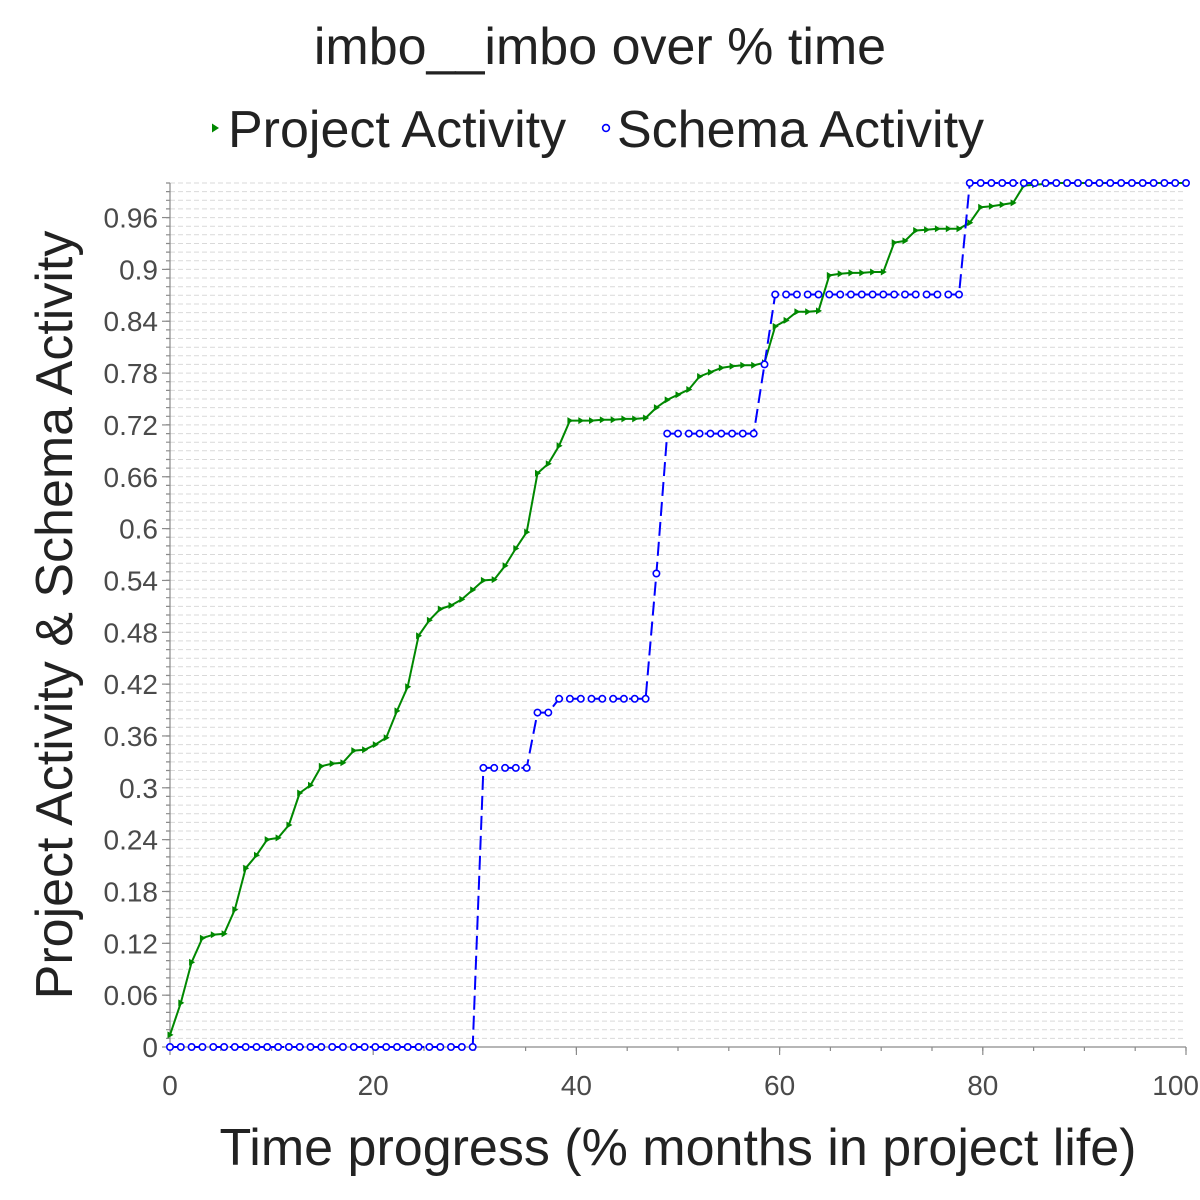 This screenshot has height=1200, width=1200. I want to click on y-tick-label: 0.9, so click(138, 269).